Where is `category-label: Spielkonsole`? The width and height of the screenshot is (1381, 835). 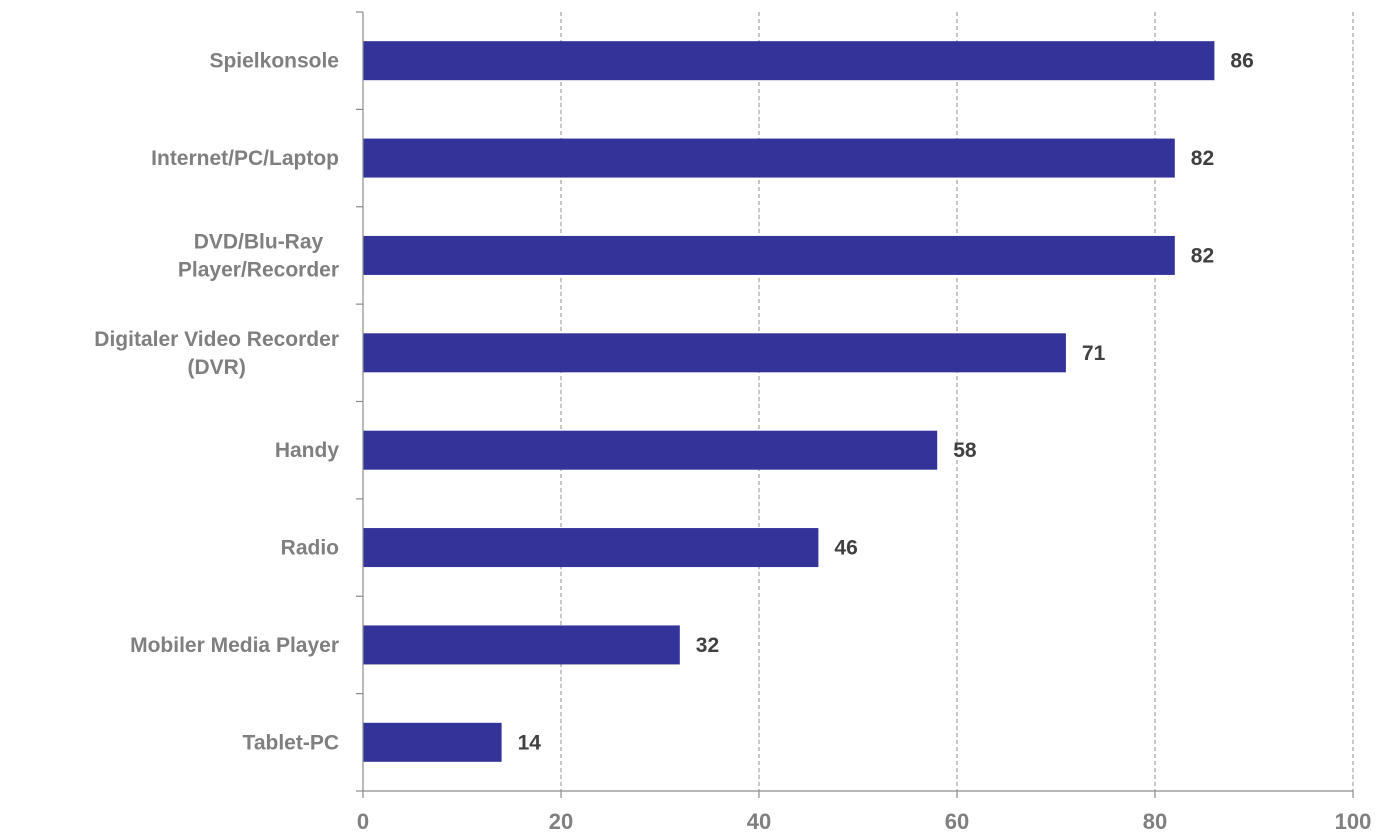
category-label: Spielkonsole is located at coordinates (274, 61).